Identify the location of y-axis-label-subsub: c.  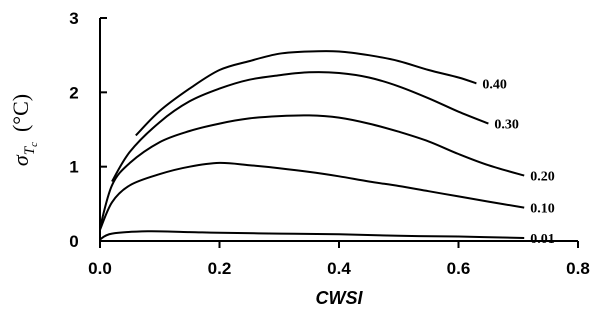
(34, 144).